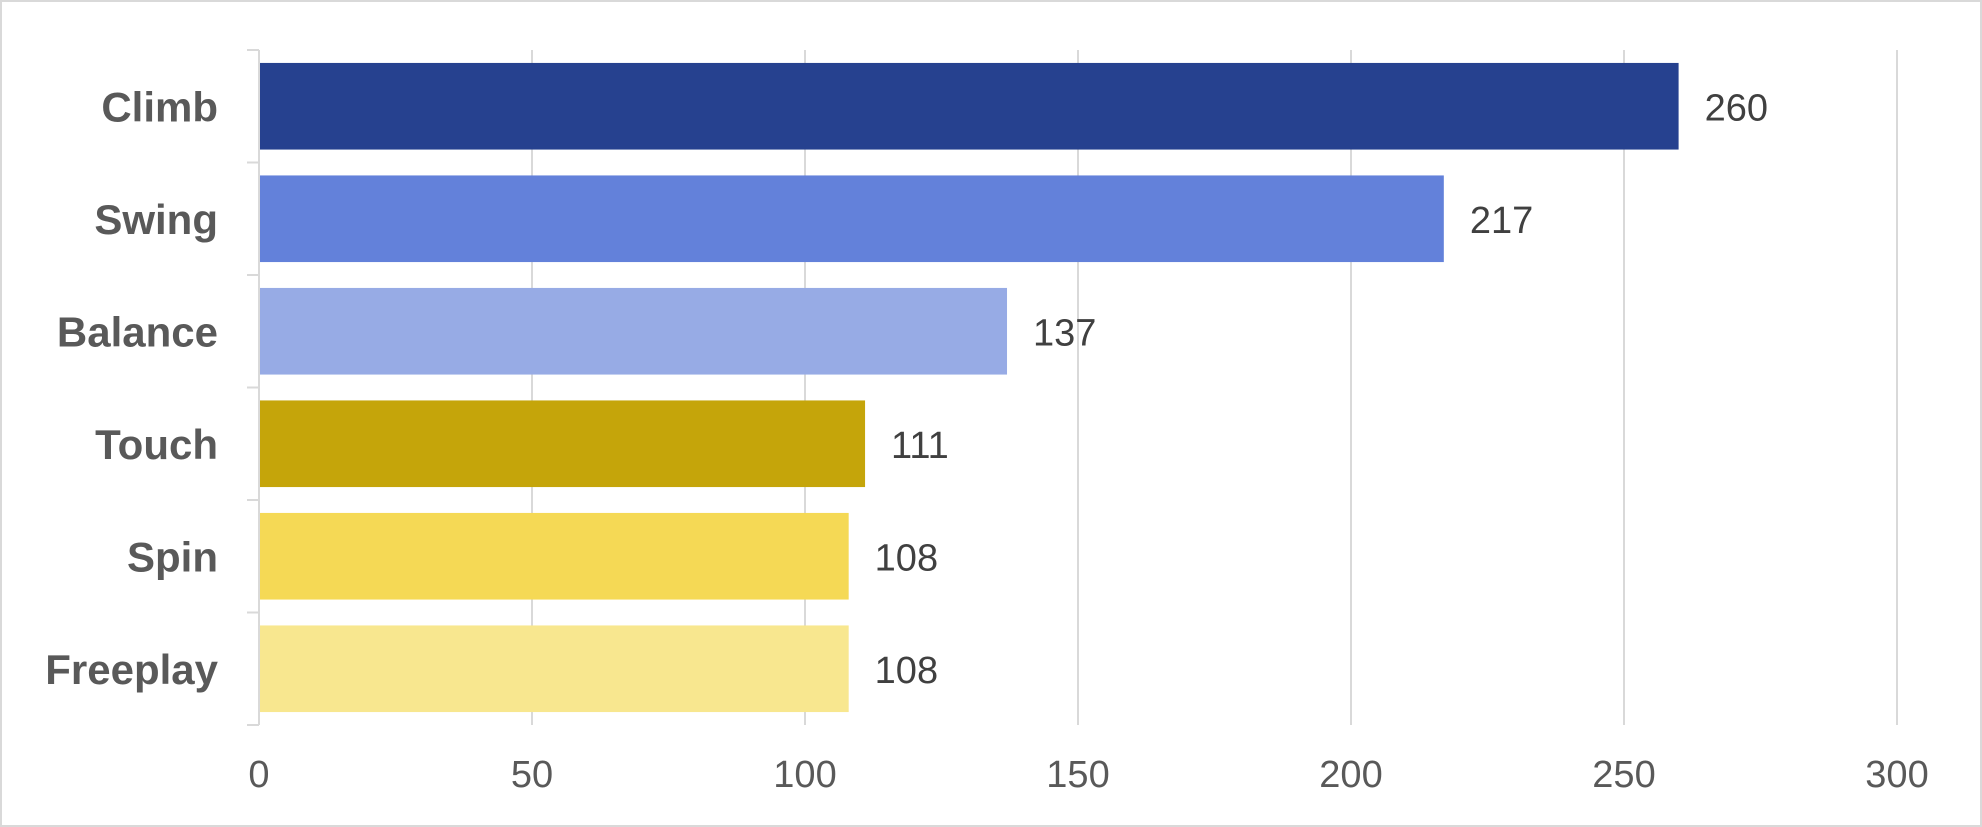  Describe the element at coordinates (1623, 775) in the screenshot. I see `x-tick-label: 250` at that location.